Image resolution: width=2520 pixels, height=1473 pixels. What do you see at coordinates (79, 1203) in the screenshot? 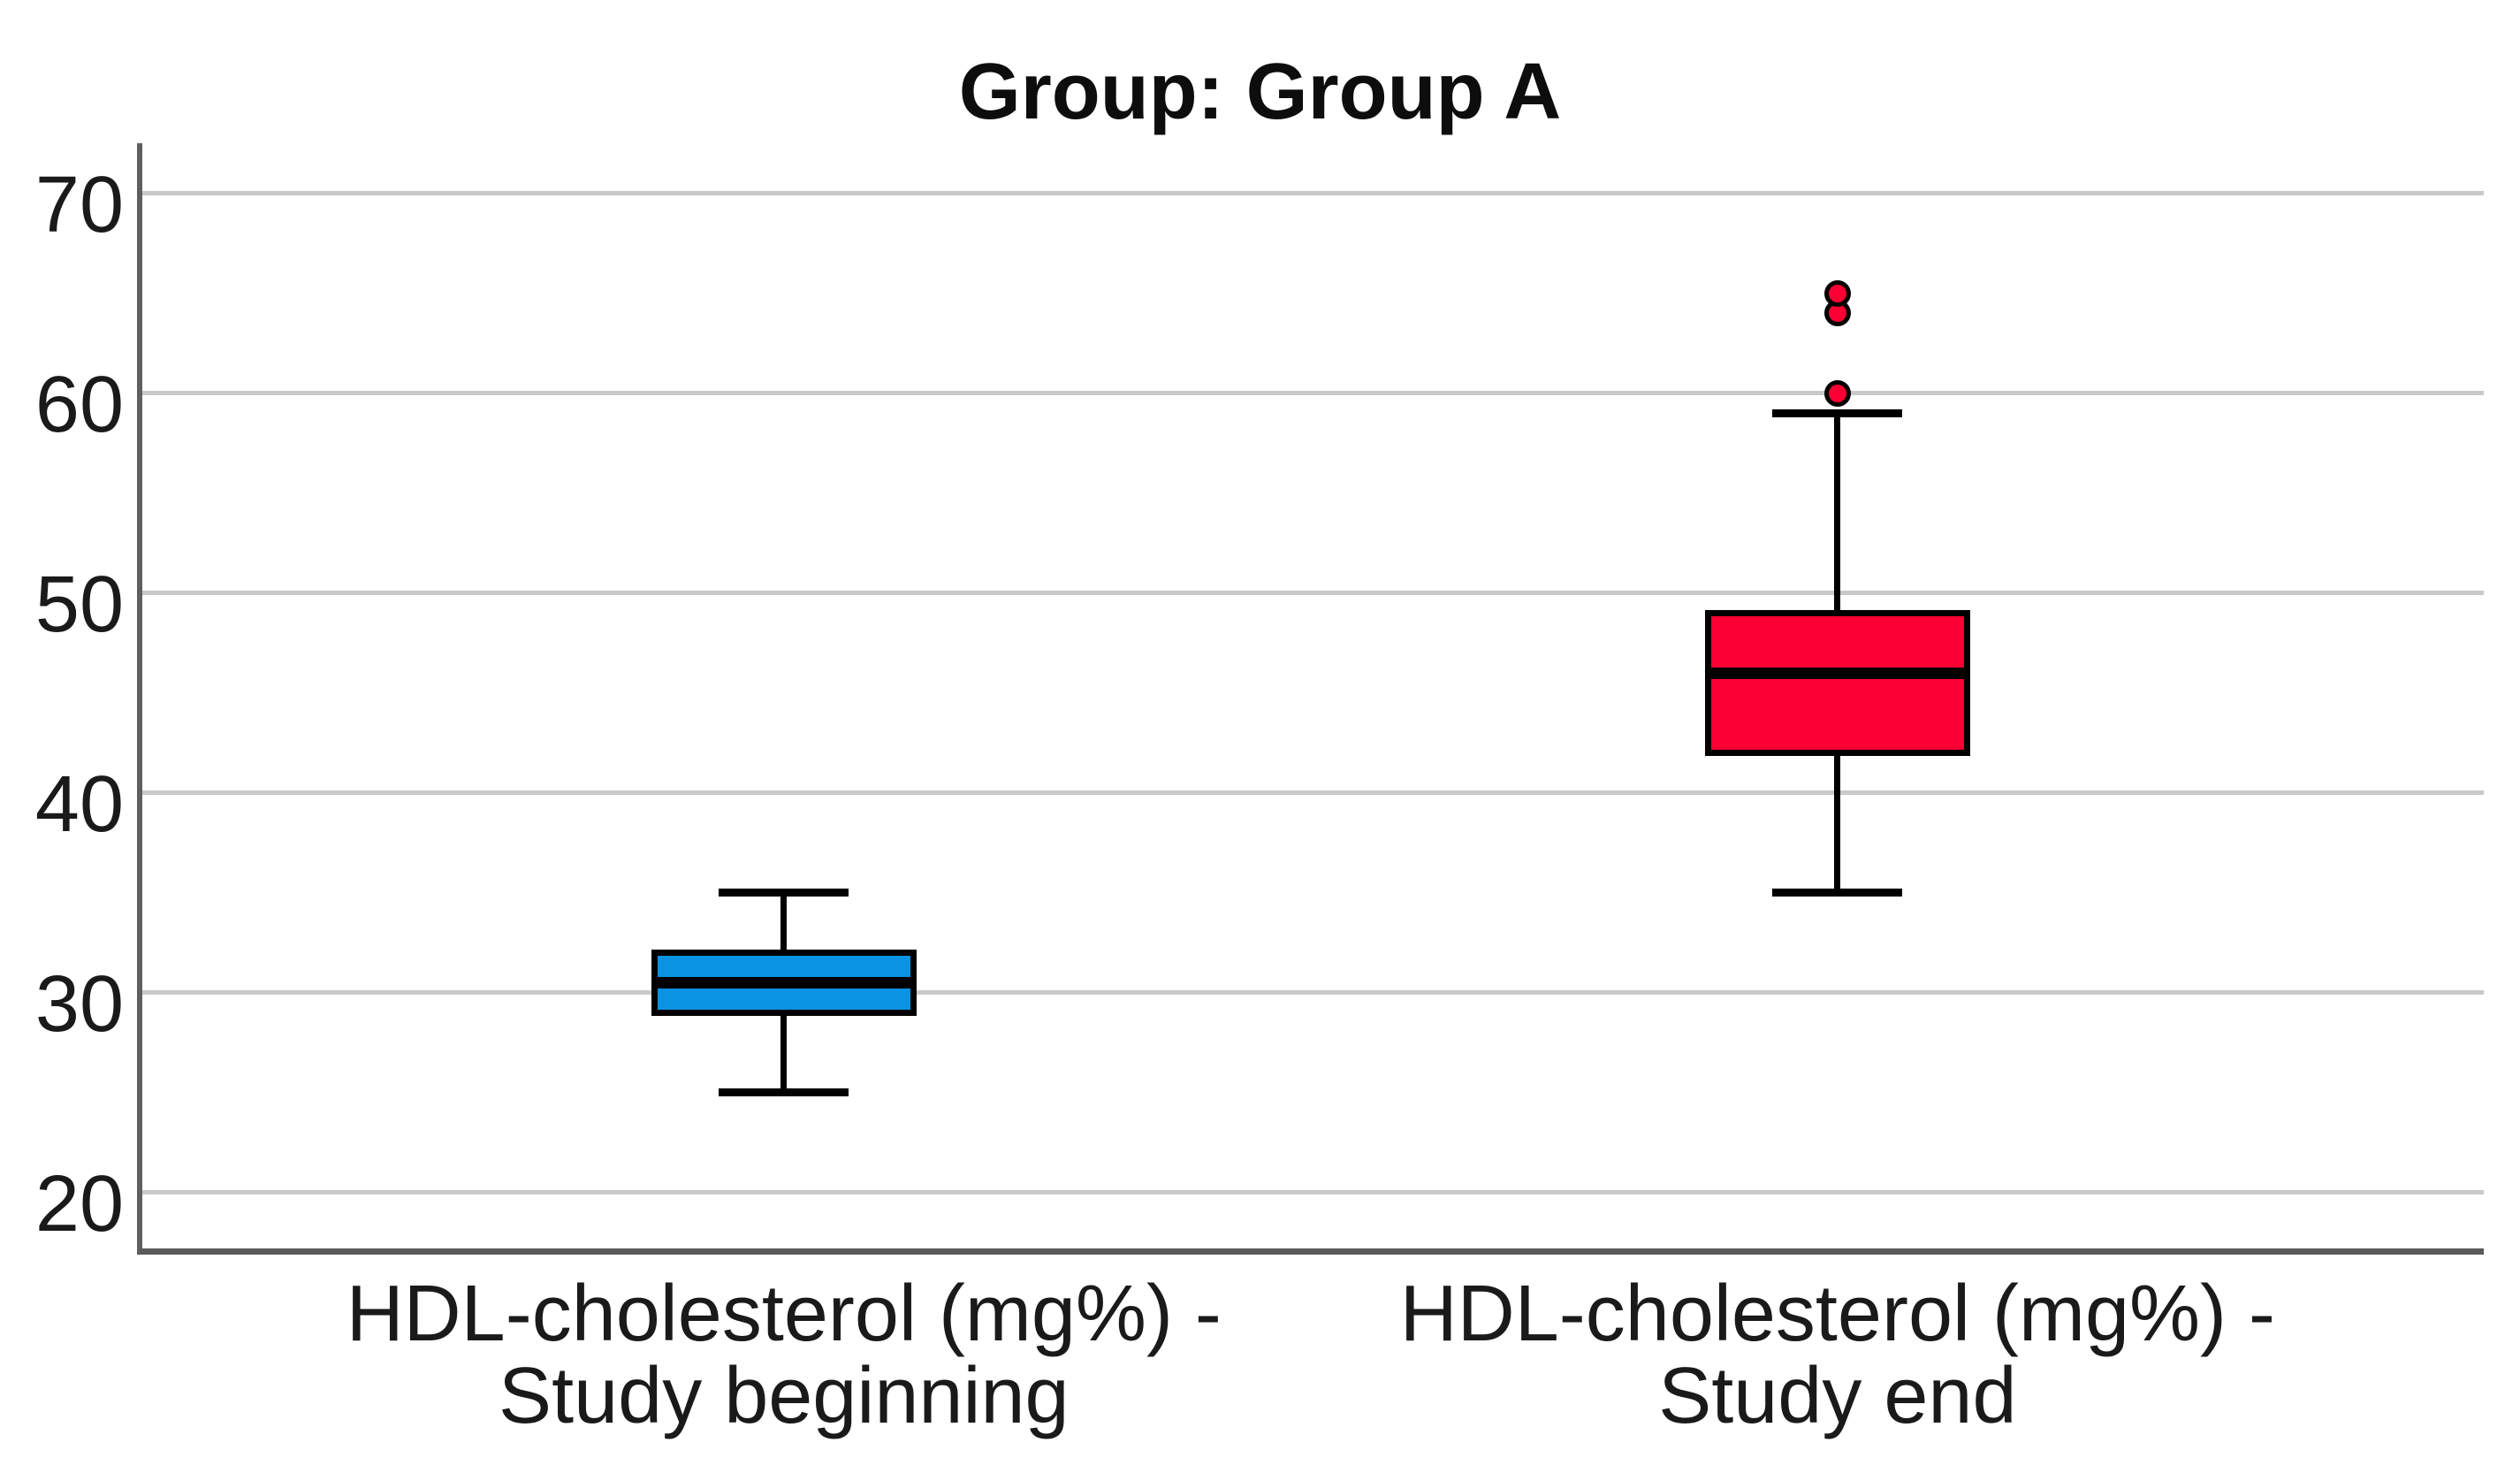
I see `y-tick-label: 20` at bounding box center [79, 1203].